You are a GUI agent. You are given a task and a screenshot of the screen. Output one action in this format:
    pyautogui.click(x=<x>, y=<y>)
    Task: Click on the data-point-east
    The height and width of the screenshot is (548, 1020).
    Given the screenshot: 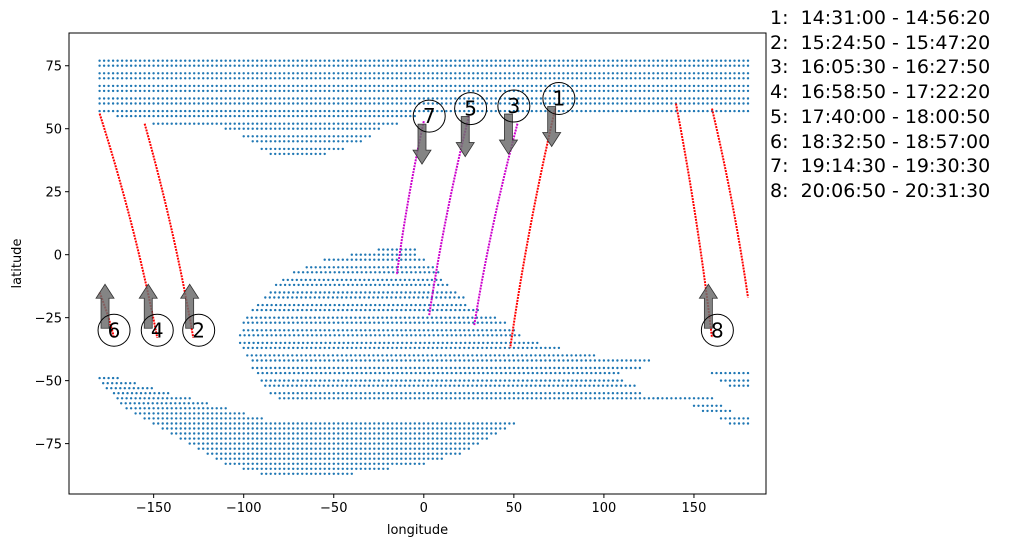 What is the action you would take?
    pyautogui.click(x=725, y=411)
    